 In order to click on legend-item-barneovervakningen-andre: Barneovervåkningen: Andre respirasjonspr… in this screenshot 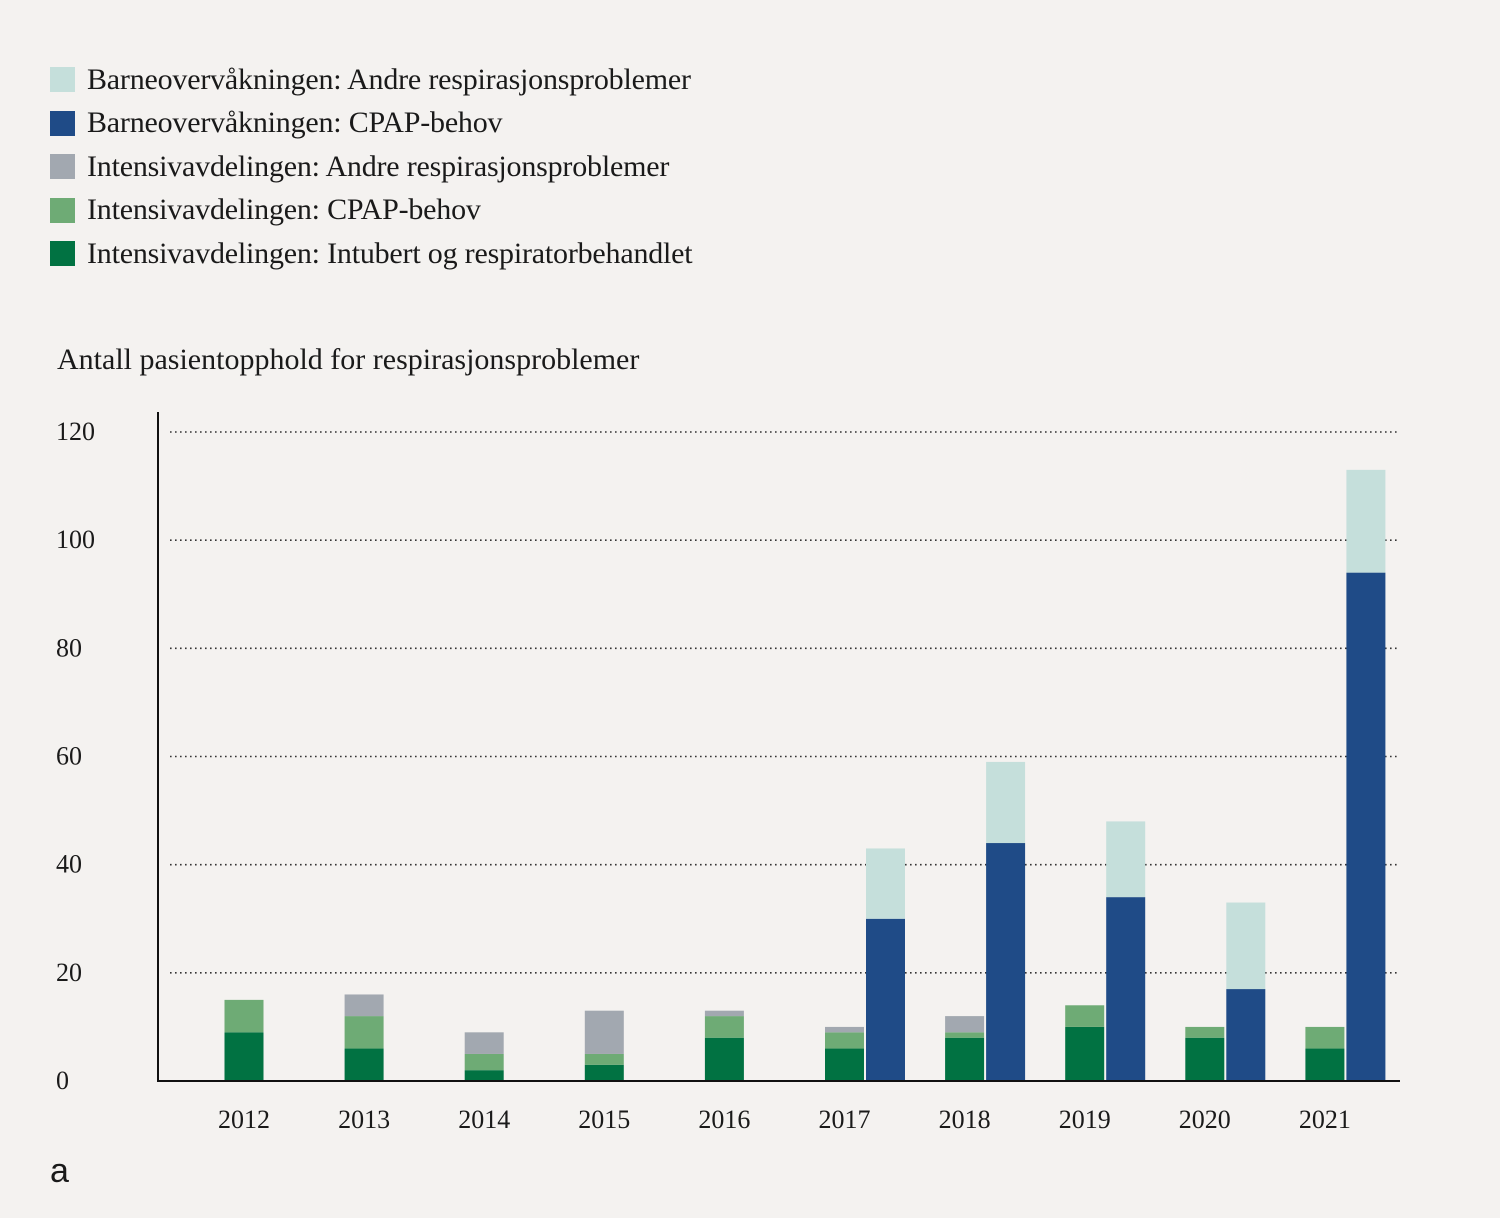, I will do `click(371, 80)`.